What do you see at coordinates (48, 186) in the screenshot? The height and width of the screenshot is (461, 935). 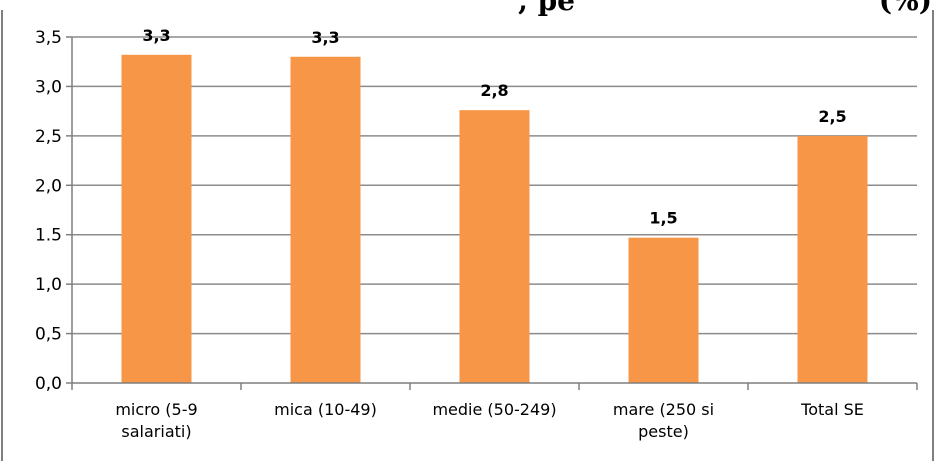 I see `y-tick-label: 2,0` at bounding box center [48, 186].